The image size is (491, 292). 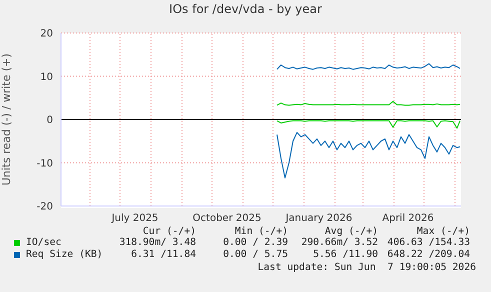 I want to click on text: 648.22 /209.04, so click(x=428, y=254).